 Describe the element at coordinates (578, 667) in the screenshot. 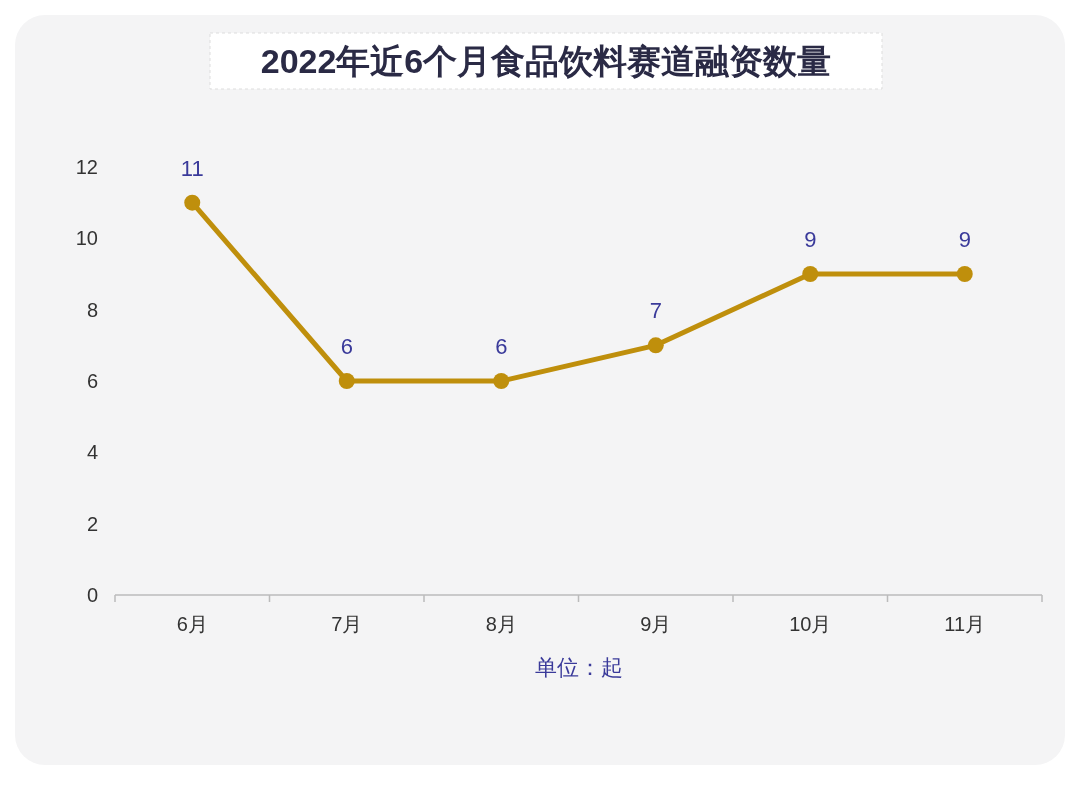

I see `x-axis-title: 单位：起` at that location.